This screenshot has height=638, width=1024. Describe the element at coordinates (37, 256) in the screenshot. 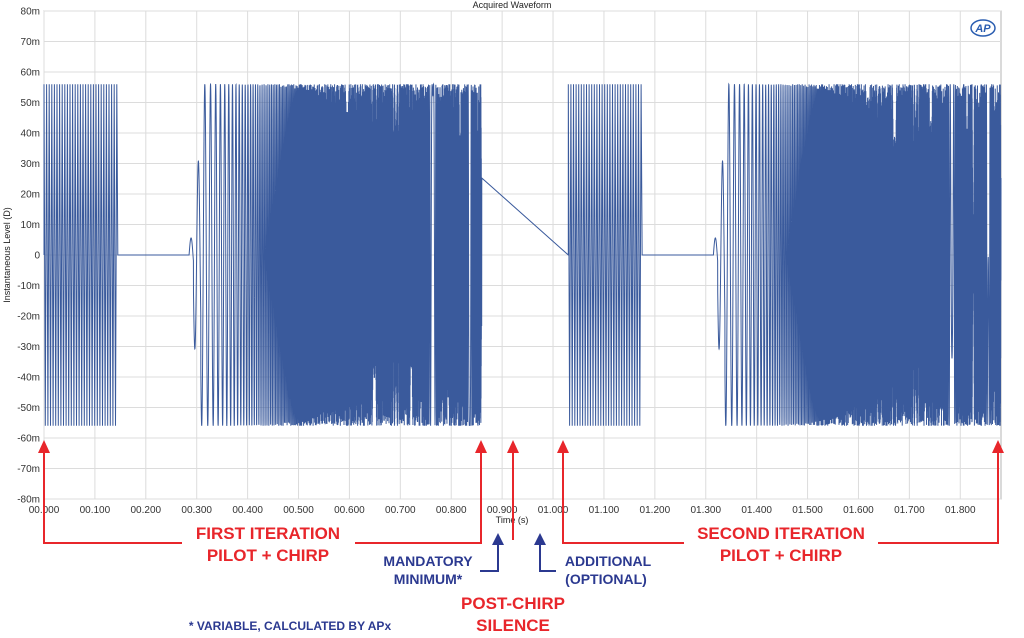

I see `y-tick-label: 0` at that location.